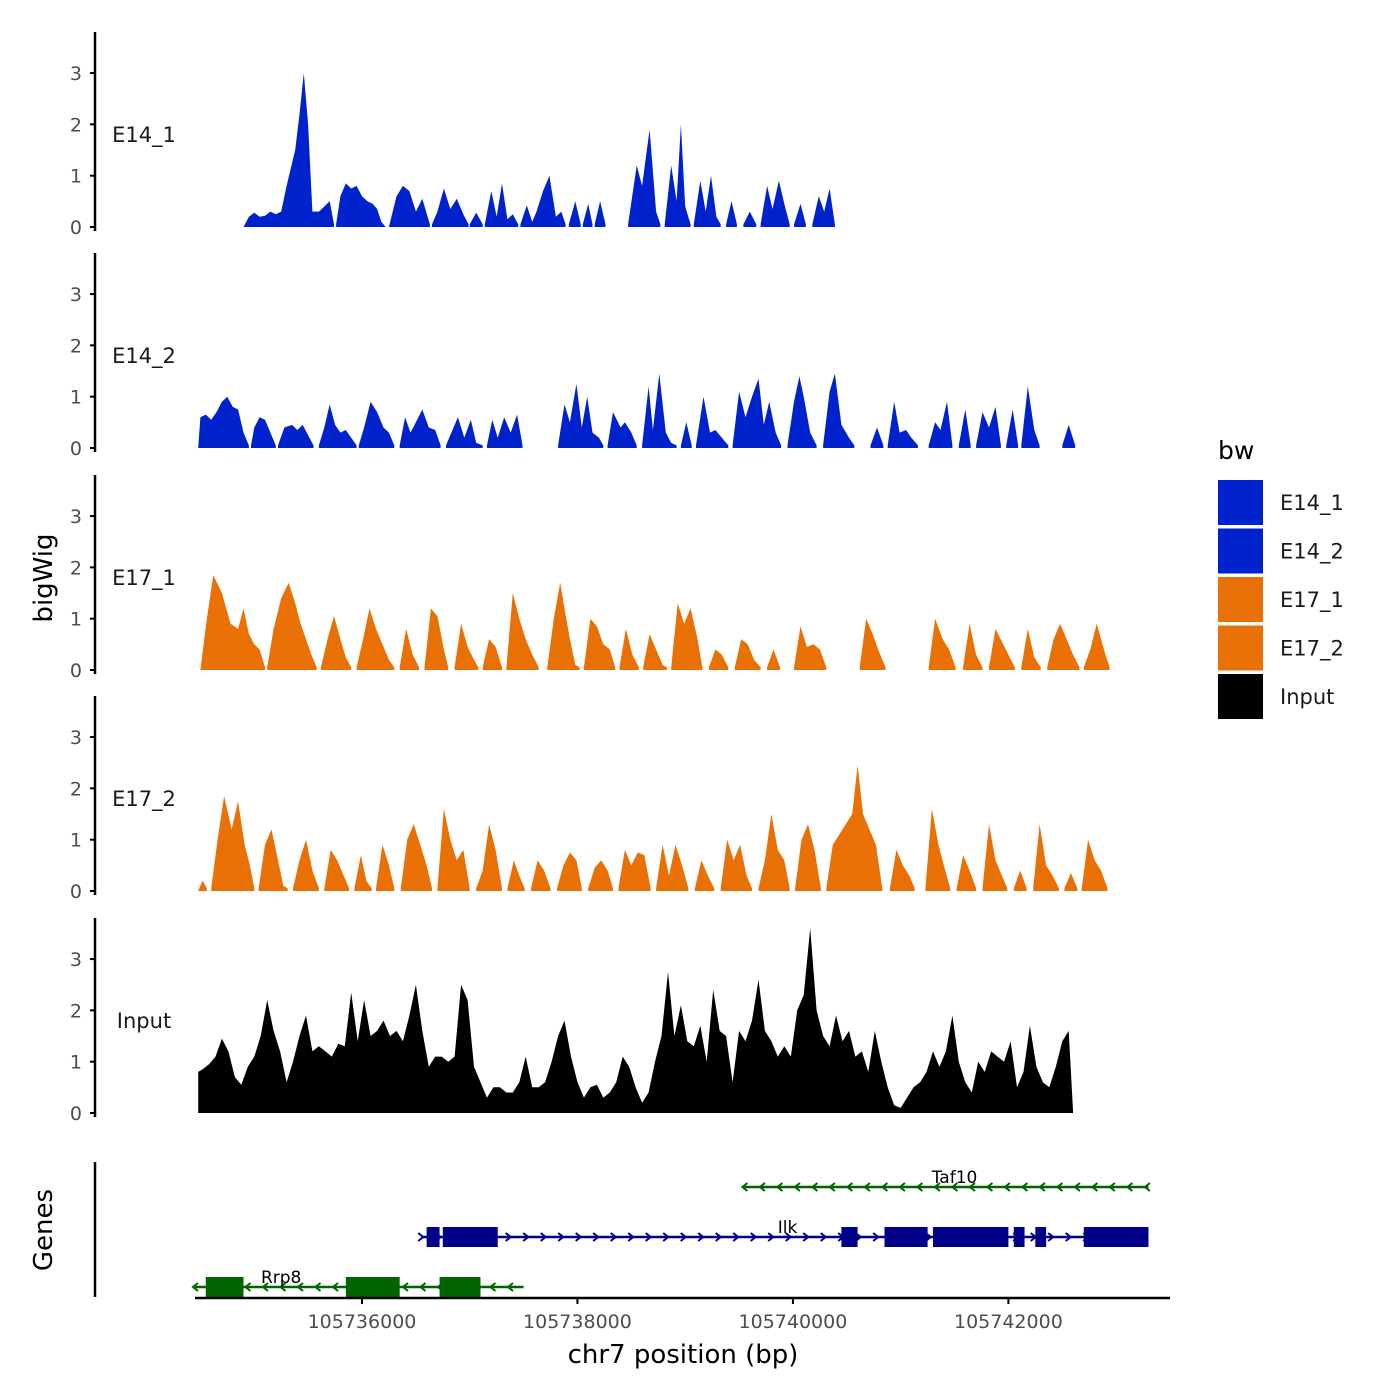  What do you see at coordinates (44, 577) in the screenshot?
I see `y-axis-title: bigWig` at bounding box center [44, 577].